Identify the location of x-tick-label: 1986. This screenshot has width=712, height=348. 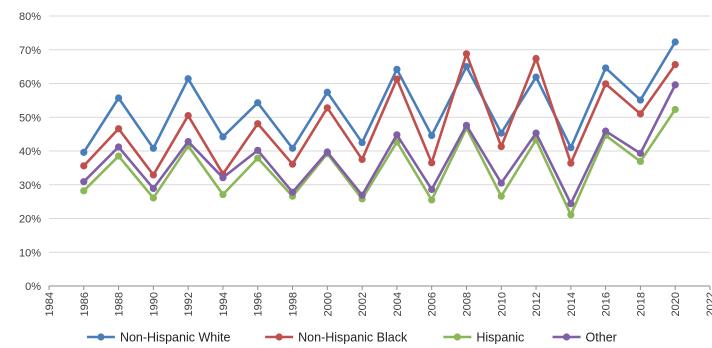
(85, 304).